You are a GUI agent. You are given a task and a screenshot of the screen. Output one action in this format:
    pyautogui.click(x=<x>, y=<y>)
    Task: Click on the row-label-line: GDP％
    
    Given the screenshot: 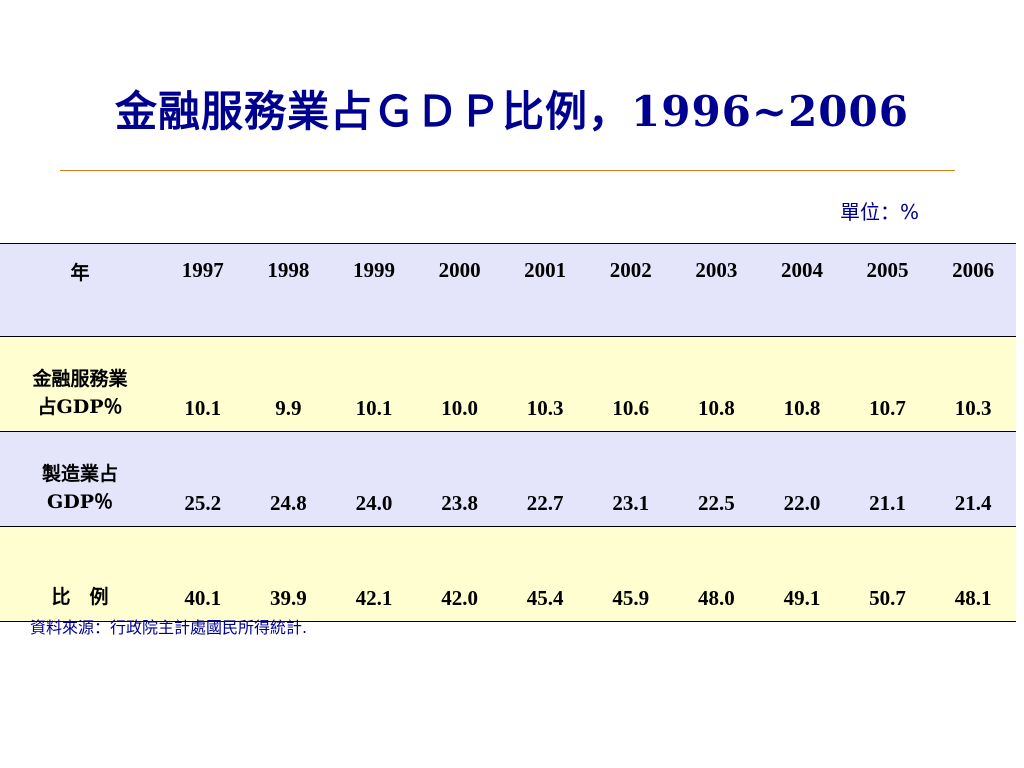 What is the action you would take?
    pyautogui.click(x=80, y=502)
    